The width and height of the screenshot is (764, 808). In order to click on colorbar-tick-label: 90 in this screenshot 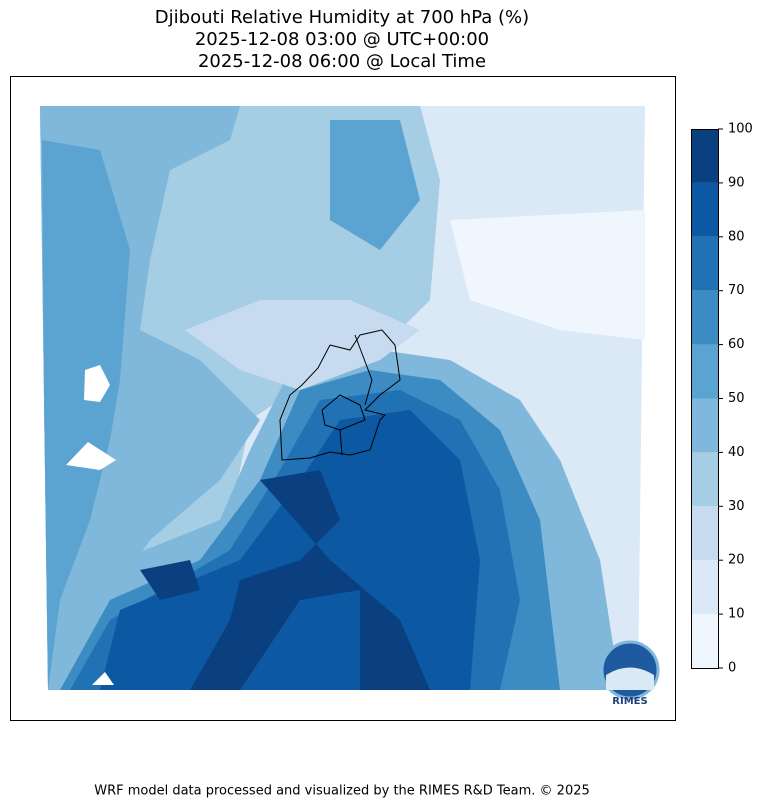, I will do `click(736, 182)`.